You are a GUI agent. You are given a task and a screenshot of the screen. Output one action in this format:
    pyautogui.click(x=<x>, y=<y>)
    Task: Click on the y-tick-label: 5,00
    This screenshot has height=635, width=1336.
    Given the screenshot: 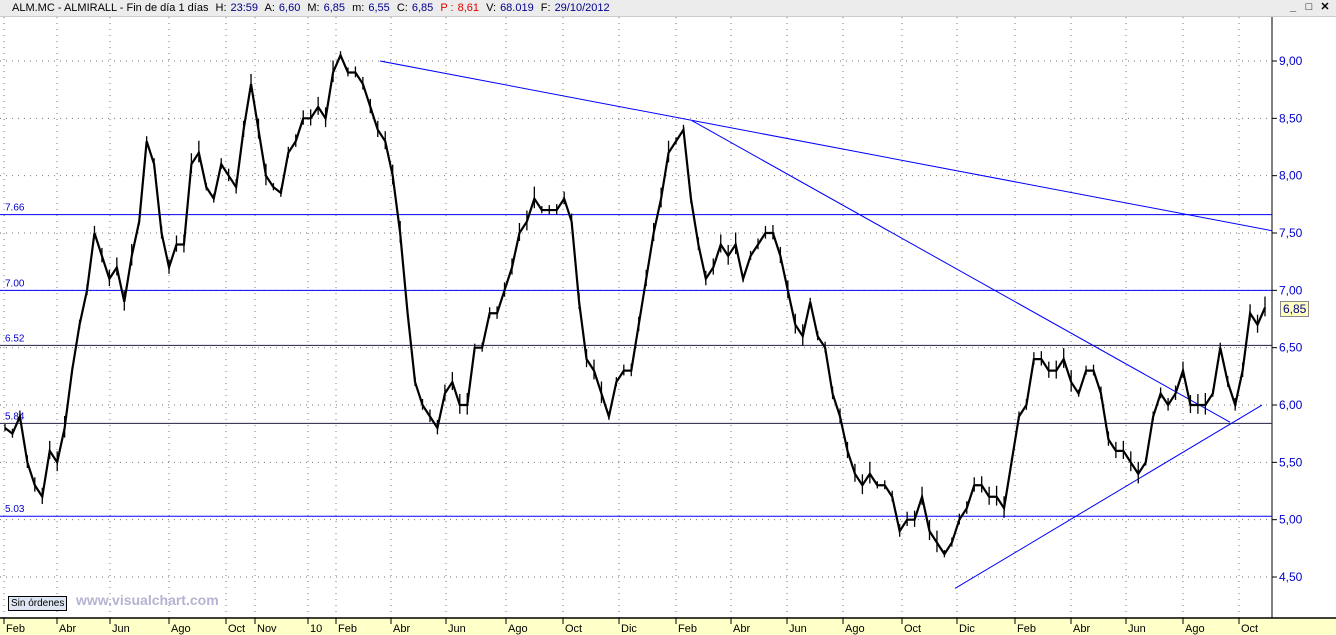 What is the action you would take?
    pyautogui.click(x=1291, y=520)
    